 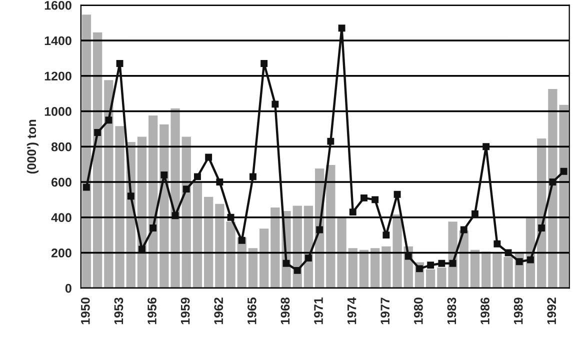 What do you see at coordinates (152, 311) in the screenshot?
I see `x-tick-label: 1956` at bounding box center [152, 311].